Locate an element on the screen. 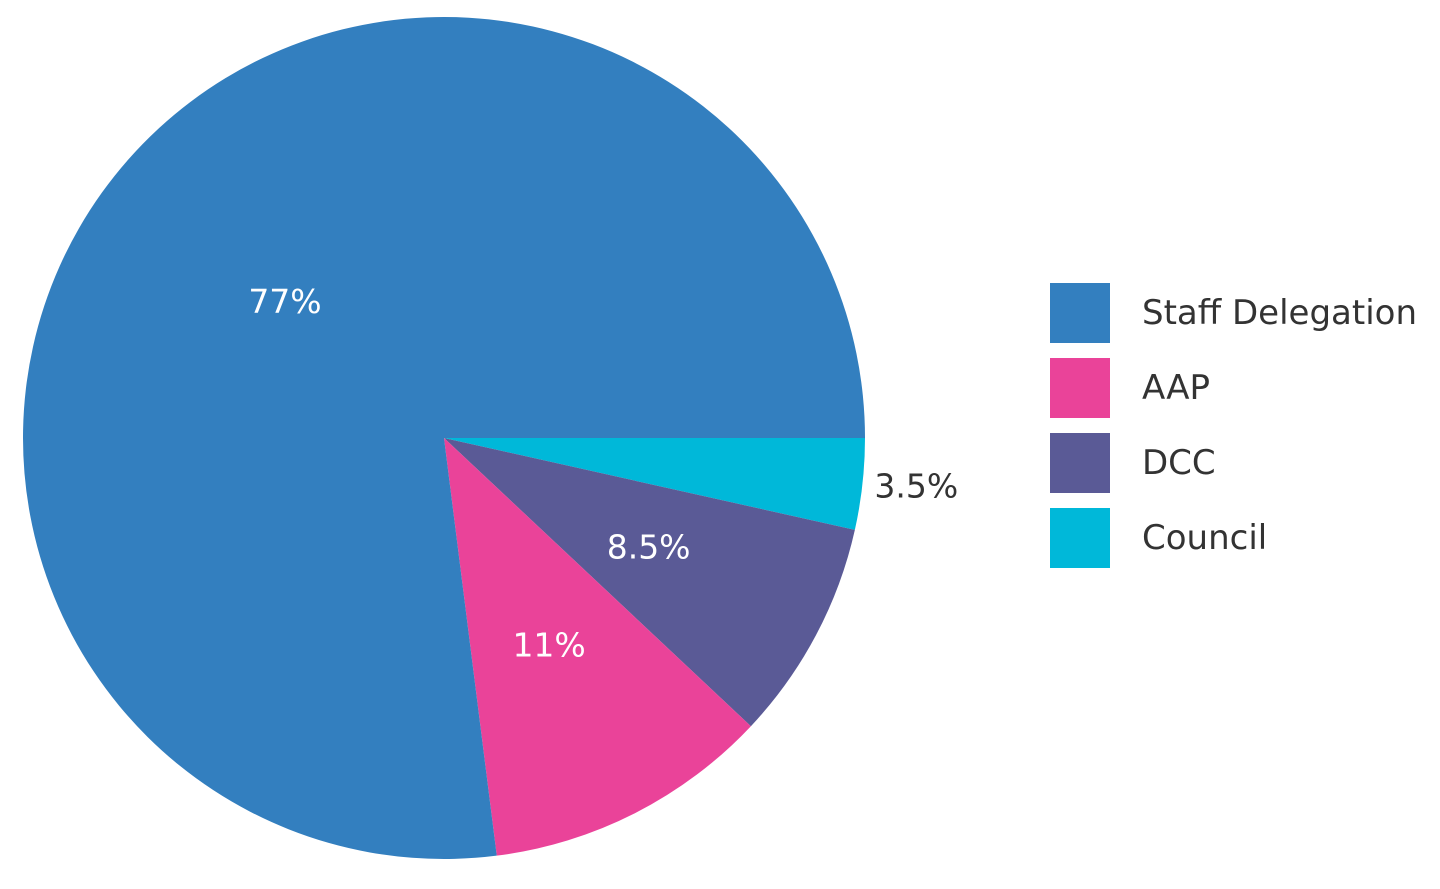 This screenshot has width=1440, height=889. legend-item-dcc: DCC is located at coordinates (1233, 463).